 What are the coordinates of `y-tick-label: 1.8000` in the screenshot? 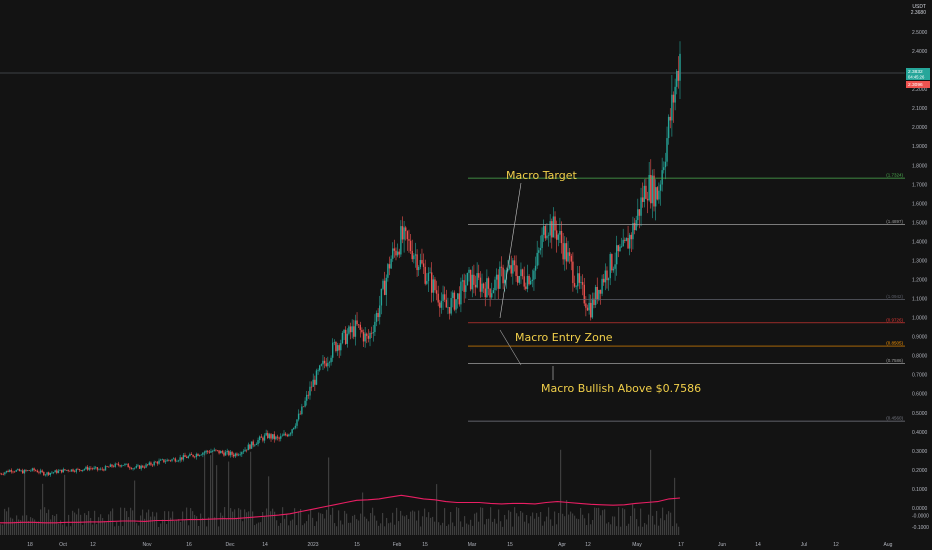 It's located at (920, 166).